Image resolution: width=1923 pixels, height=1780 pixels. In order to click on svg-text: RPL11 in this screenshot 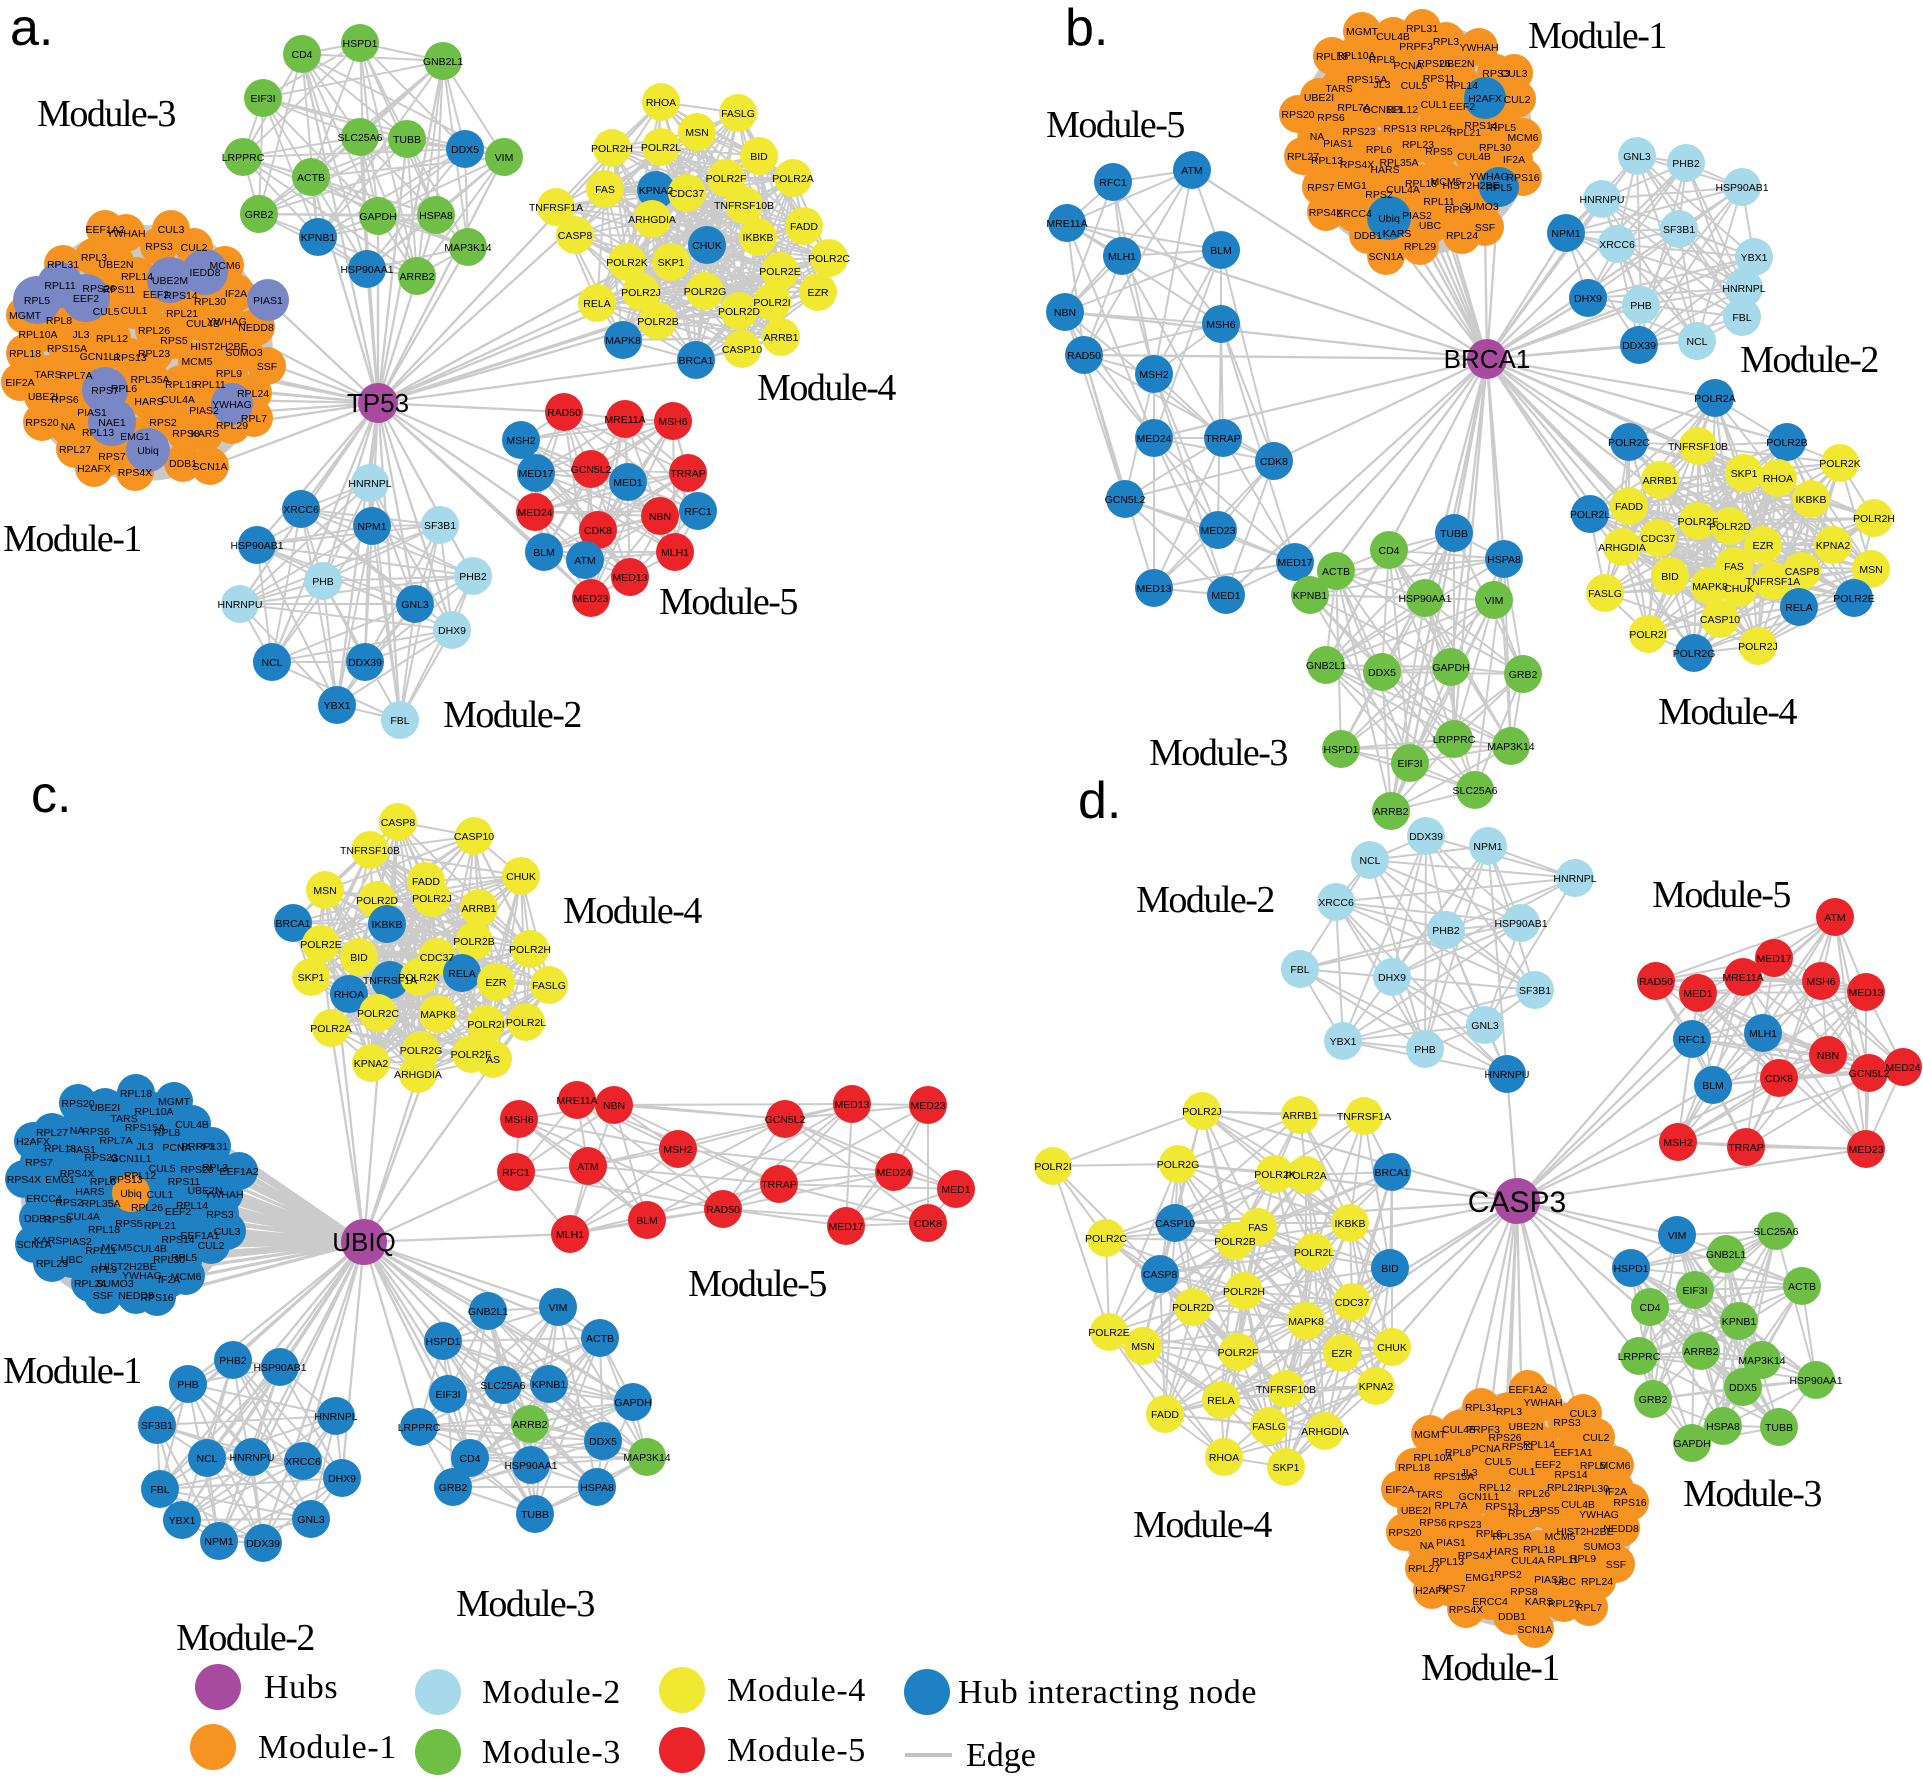, I will do `click(1438, 202)`.